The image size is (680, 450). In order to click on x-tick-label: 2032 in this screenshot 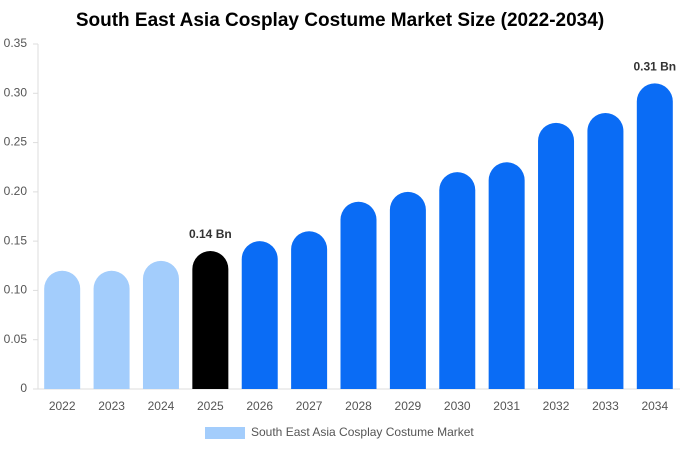, I will do `click(556, 406)`.